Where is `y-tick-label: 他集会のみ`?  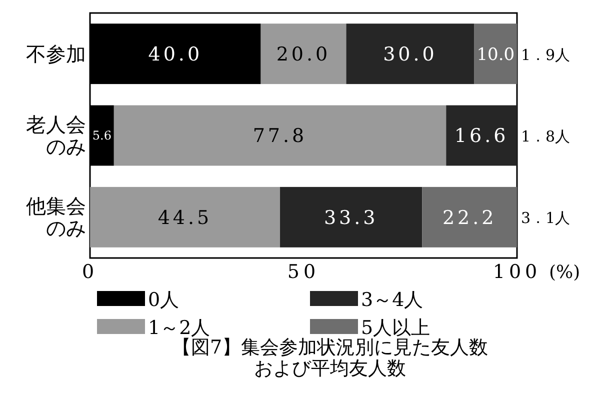 y-tick-label: 他集会のみ is located at coordinates (56, 217).